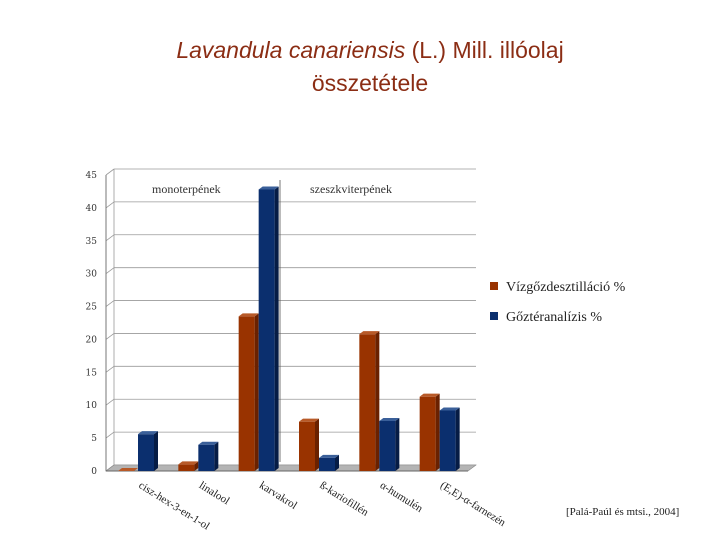  Describe the element at coordinates (623, 512) in the screenshot. I see `citation: [Palá-Paúl és mtsi., 2004]` at that location.